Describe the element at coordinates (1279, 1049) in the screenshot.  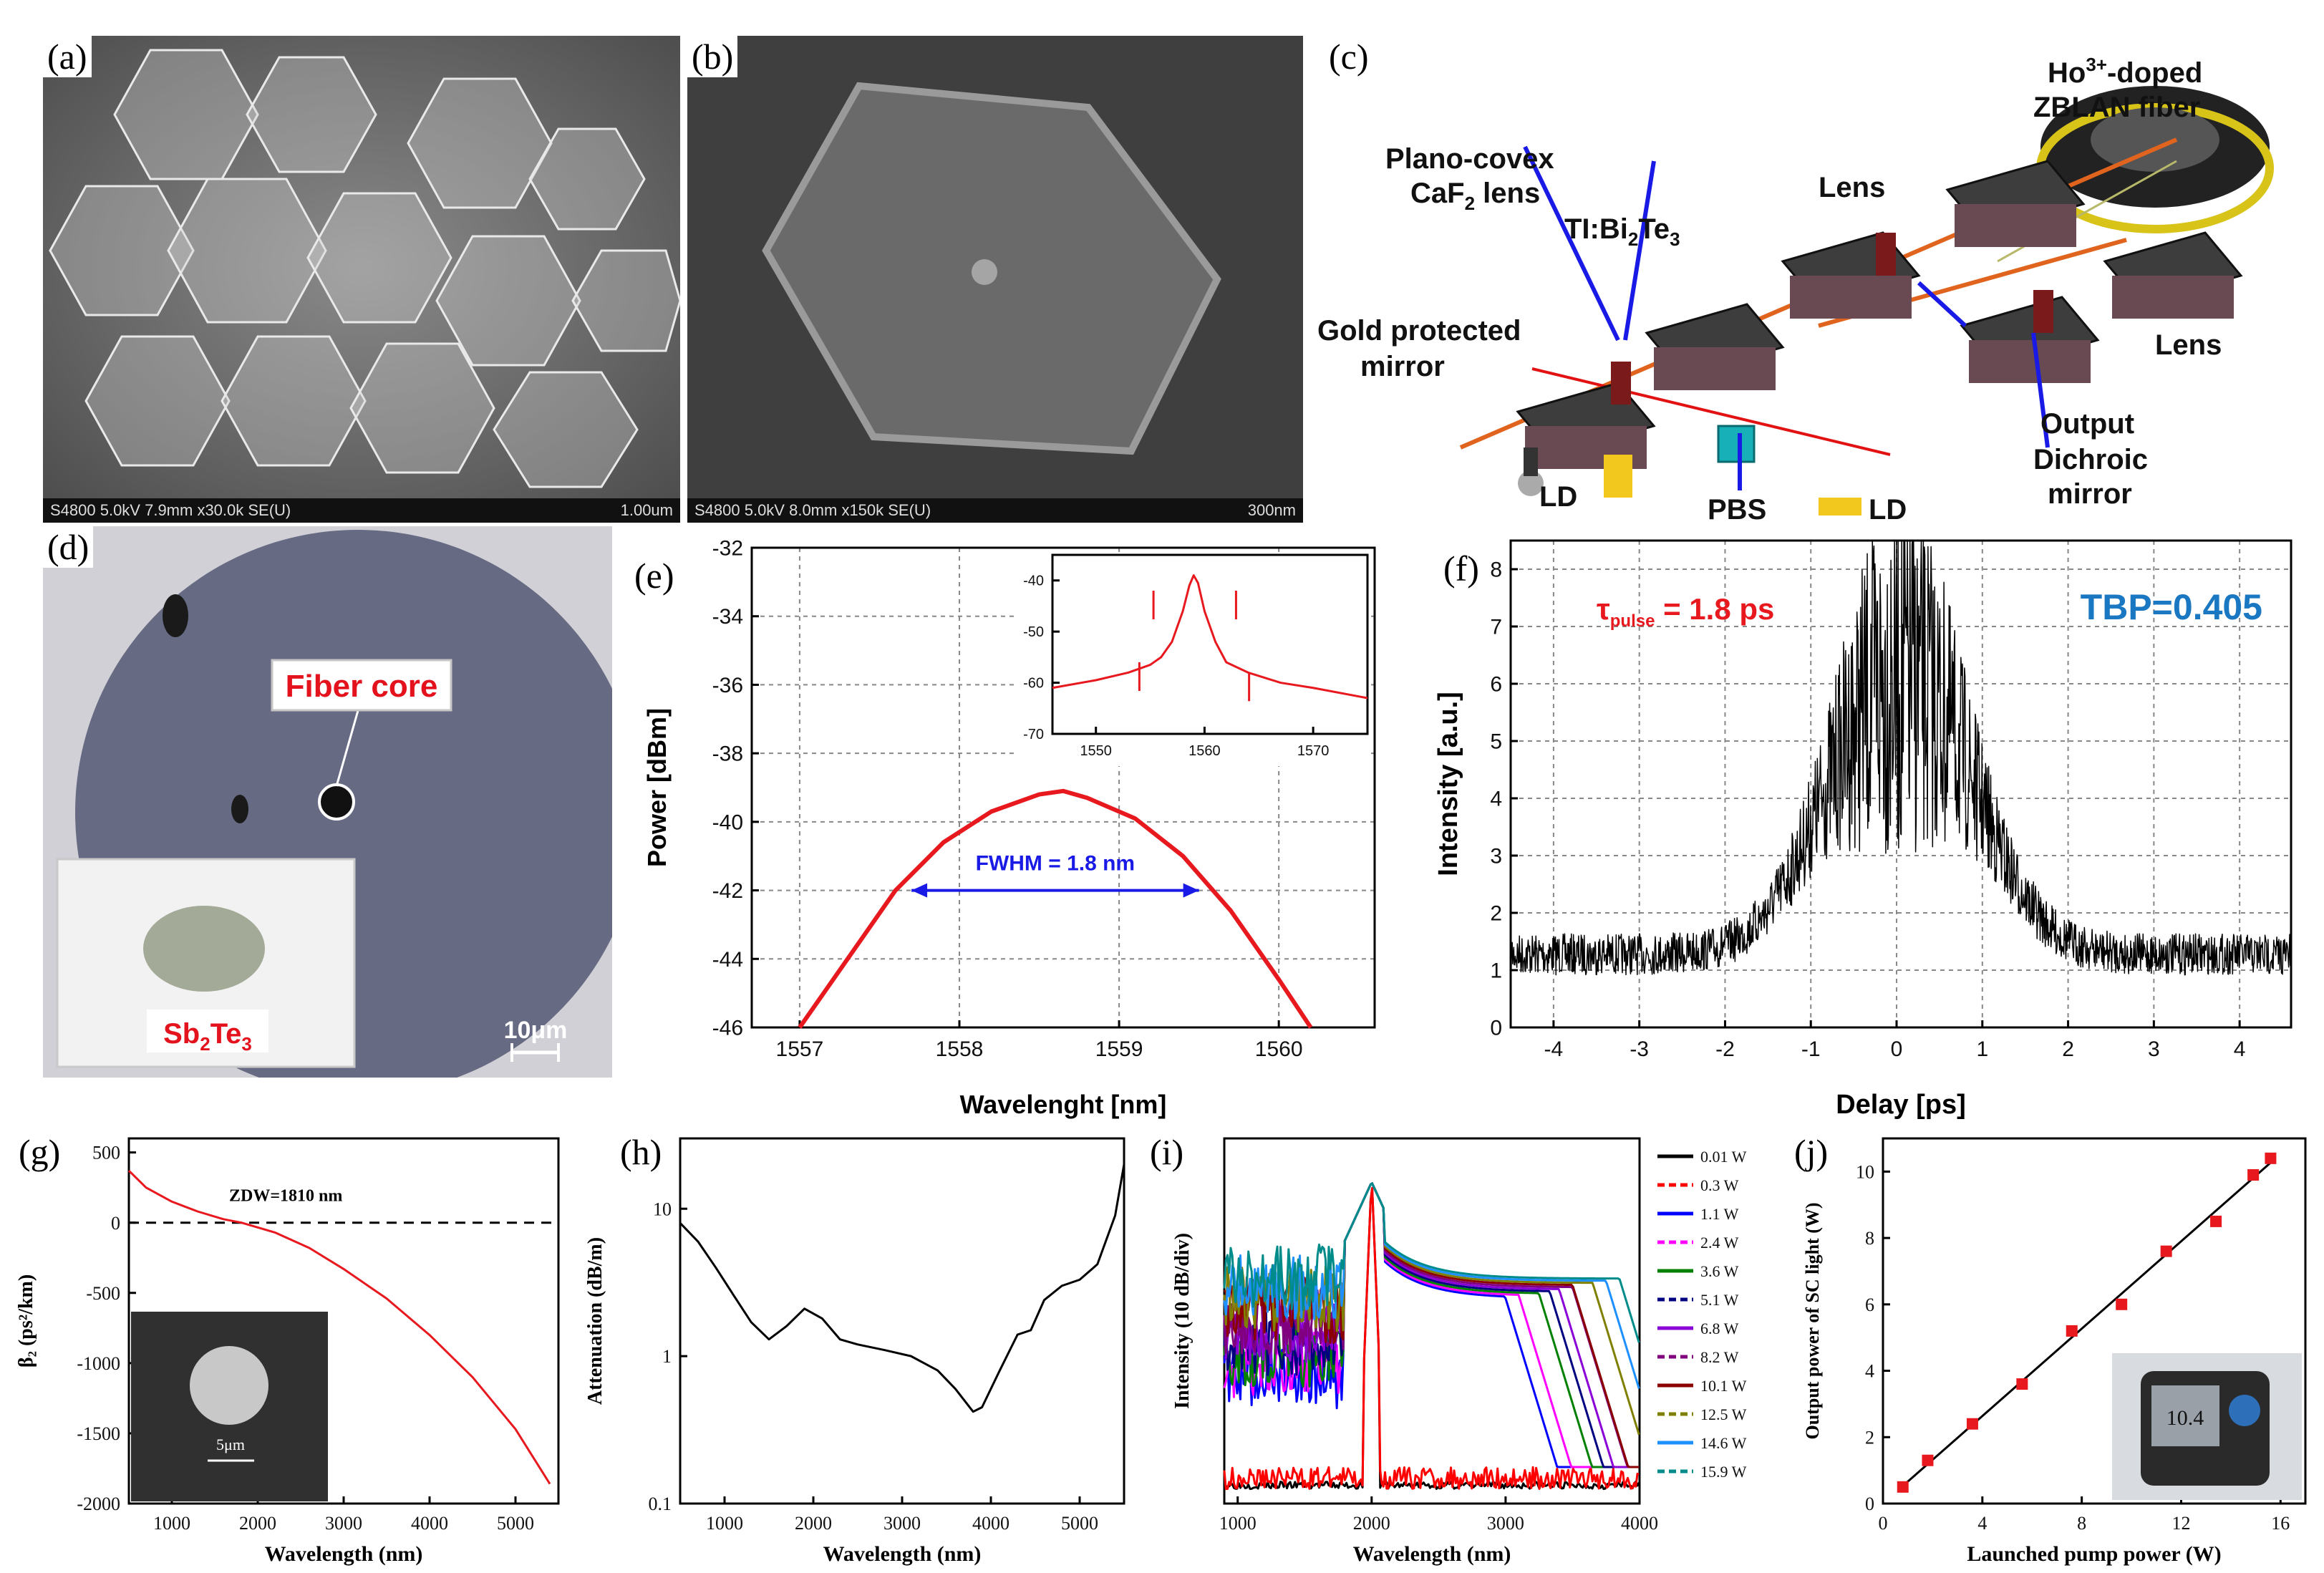
I see `x-tick-label: 1560` at that location.